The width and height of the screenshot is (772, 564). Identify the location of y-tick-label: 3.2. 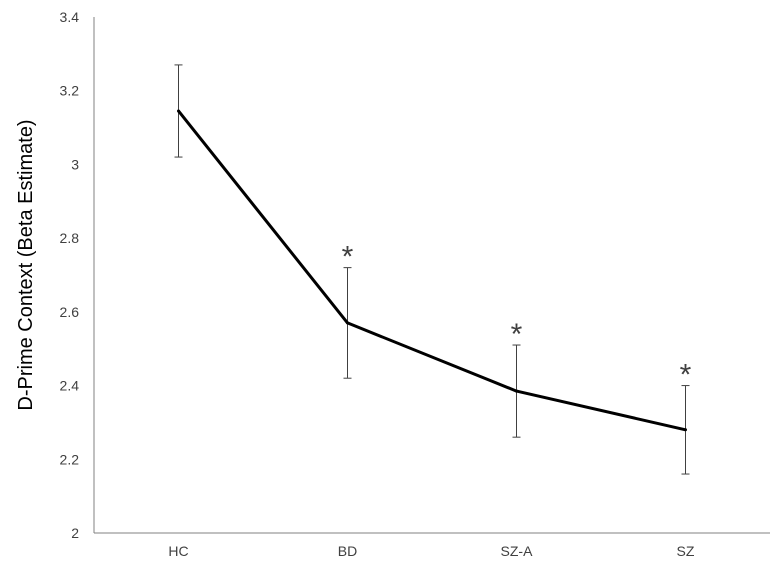
(70, 91).